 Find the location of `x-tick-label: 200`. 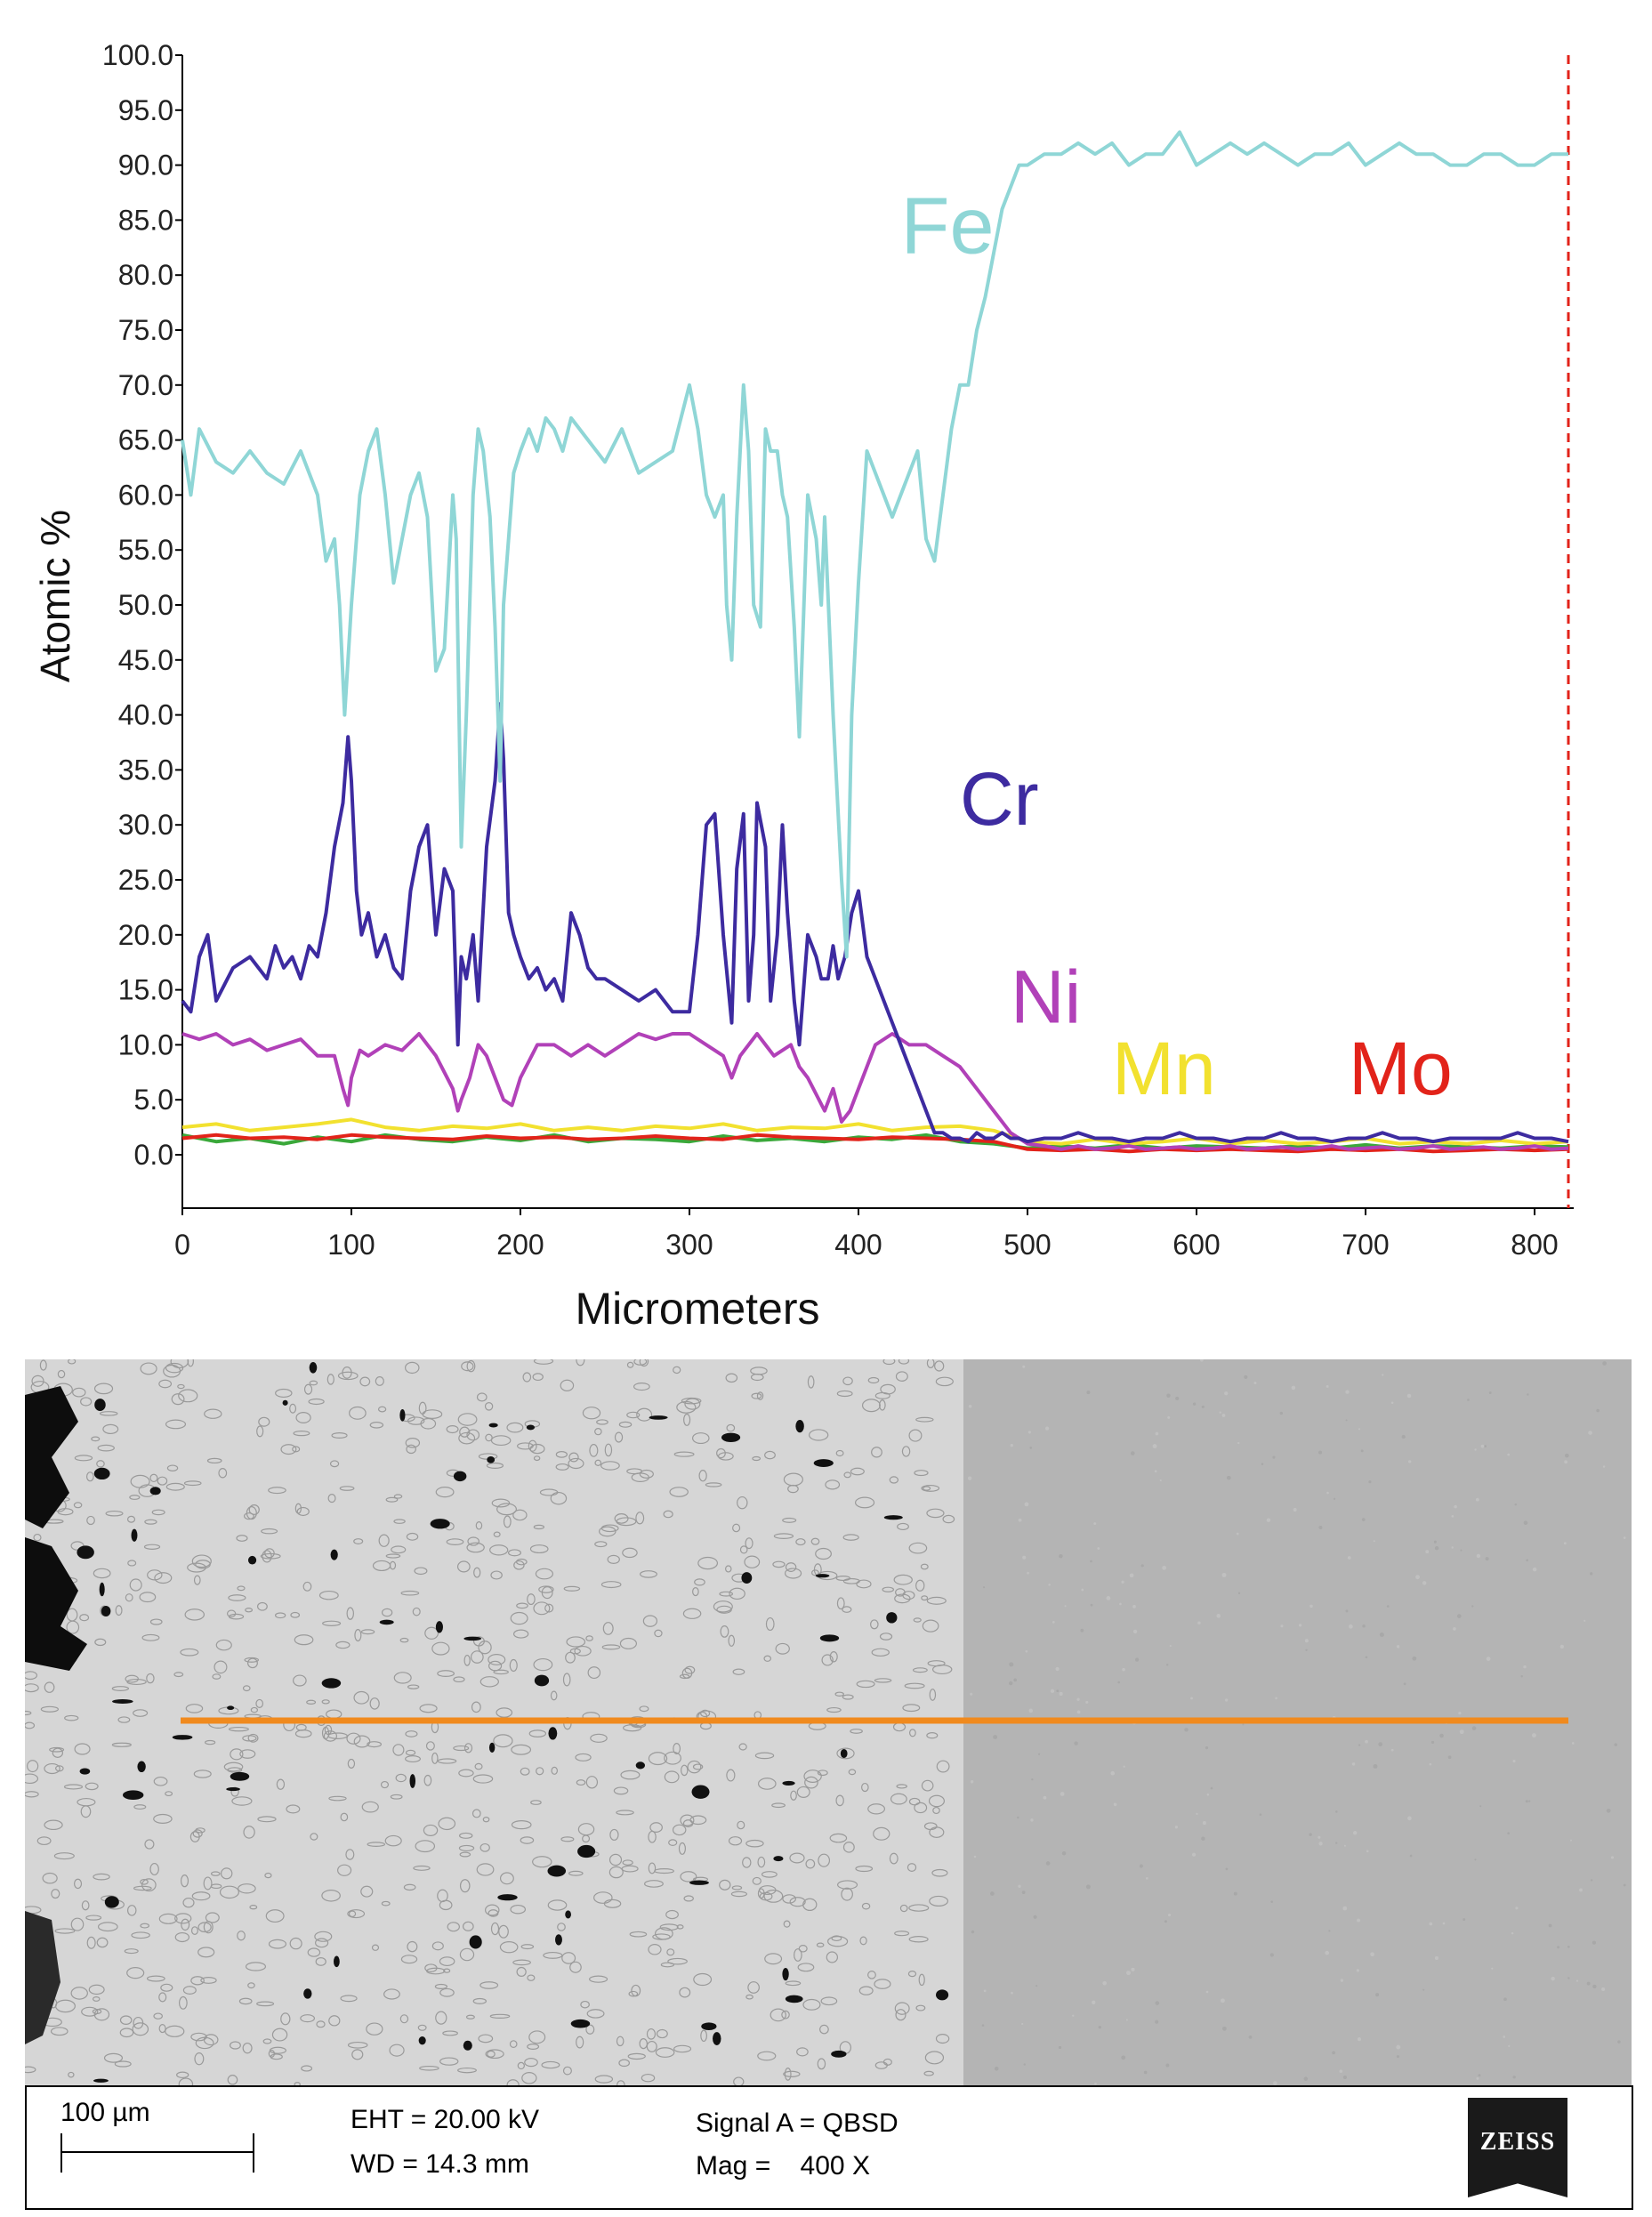

x-tick-label: 200 is located at coordinates (520, 1245).